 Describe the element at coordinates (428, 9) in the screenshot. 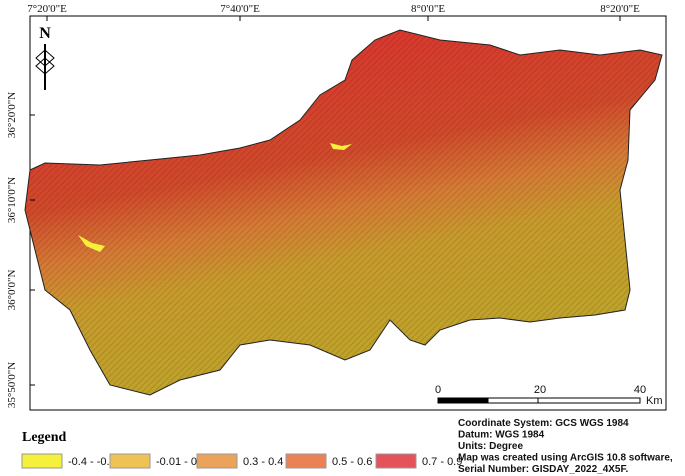

I see `longitude-label: 8°0'0"E` at that location.